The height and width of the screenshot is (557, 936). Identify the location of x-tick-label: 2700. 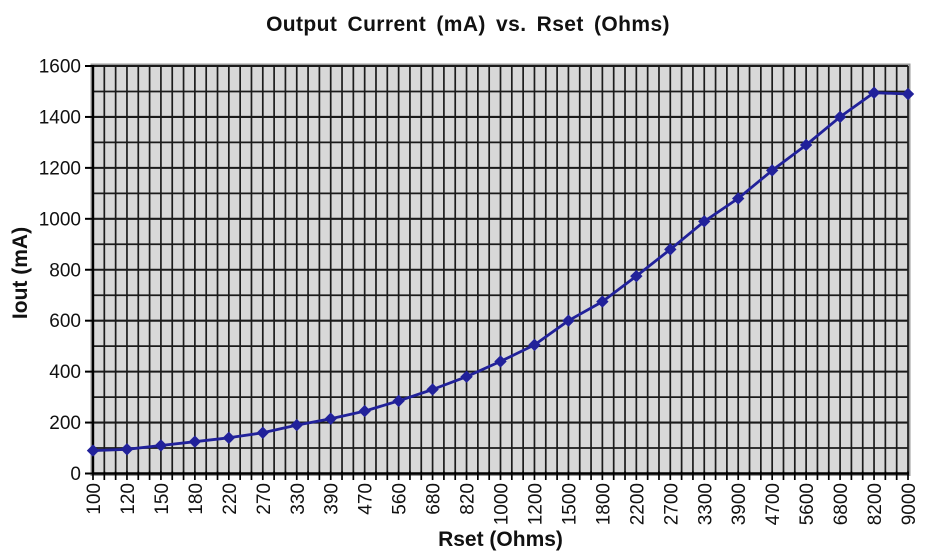
(671, 504).